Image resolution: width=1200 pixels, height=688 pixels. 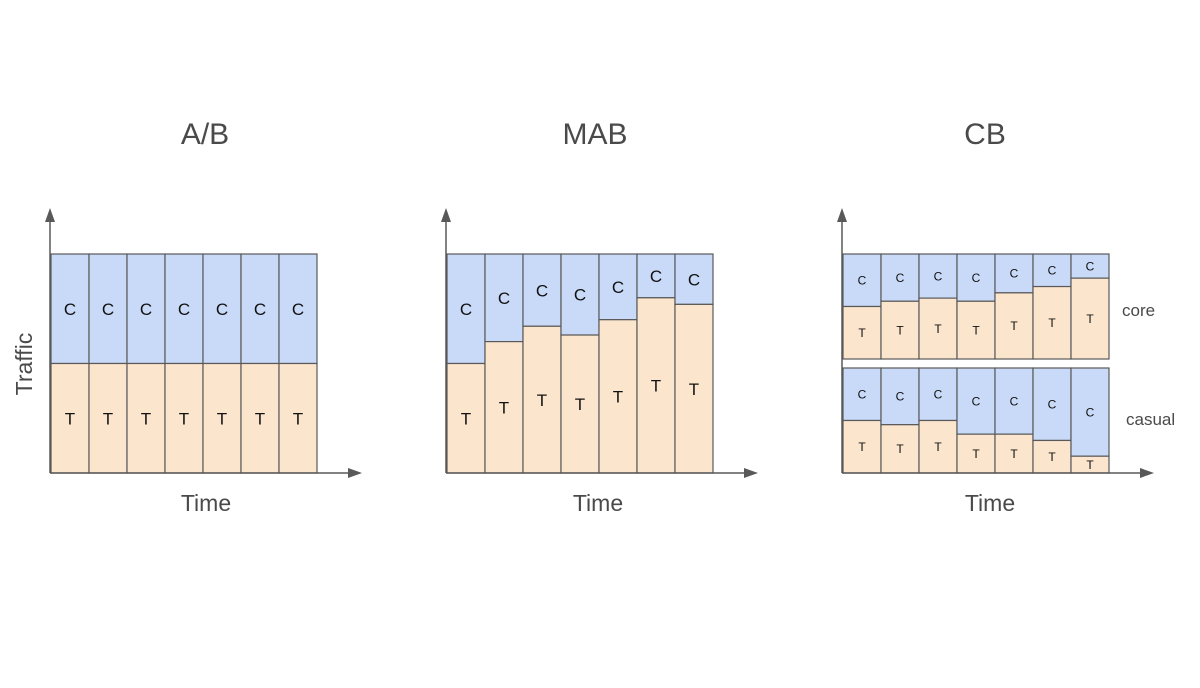 I want to click on panel-ab-group-0-bar-5-treatment, so click(x=260, y=418).